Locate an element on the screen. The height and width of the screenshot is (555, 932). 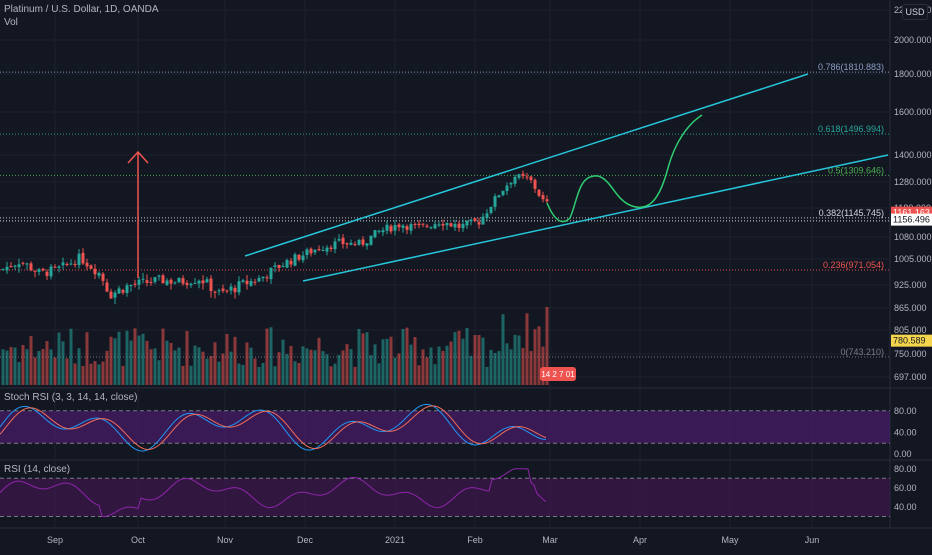
time-axis: Sep Oct Nov Dec 2021 Feb Mar Apr May Jun is located at coordinates (433, 540).